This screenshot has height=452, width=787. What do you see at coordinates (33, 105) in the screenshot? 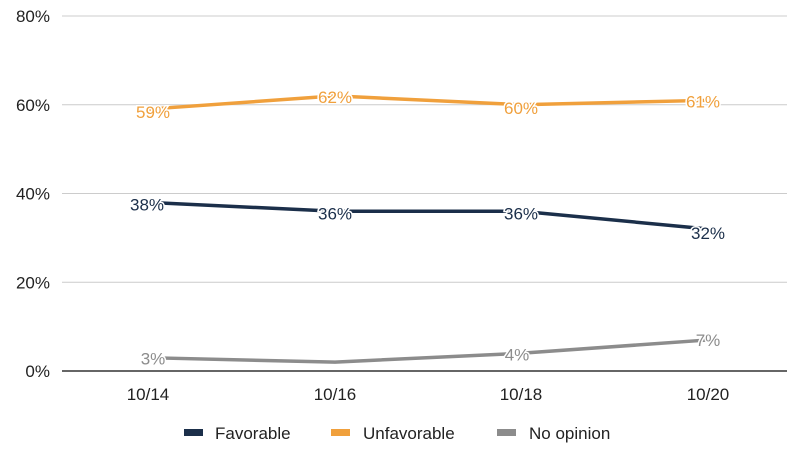
I see `y-tick-label: 60%` at bounding box center [33, 105].